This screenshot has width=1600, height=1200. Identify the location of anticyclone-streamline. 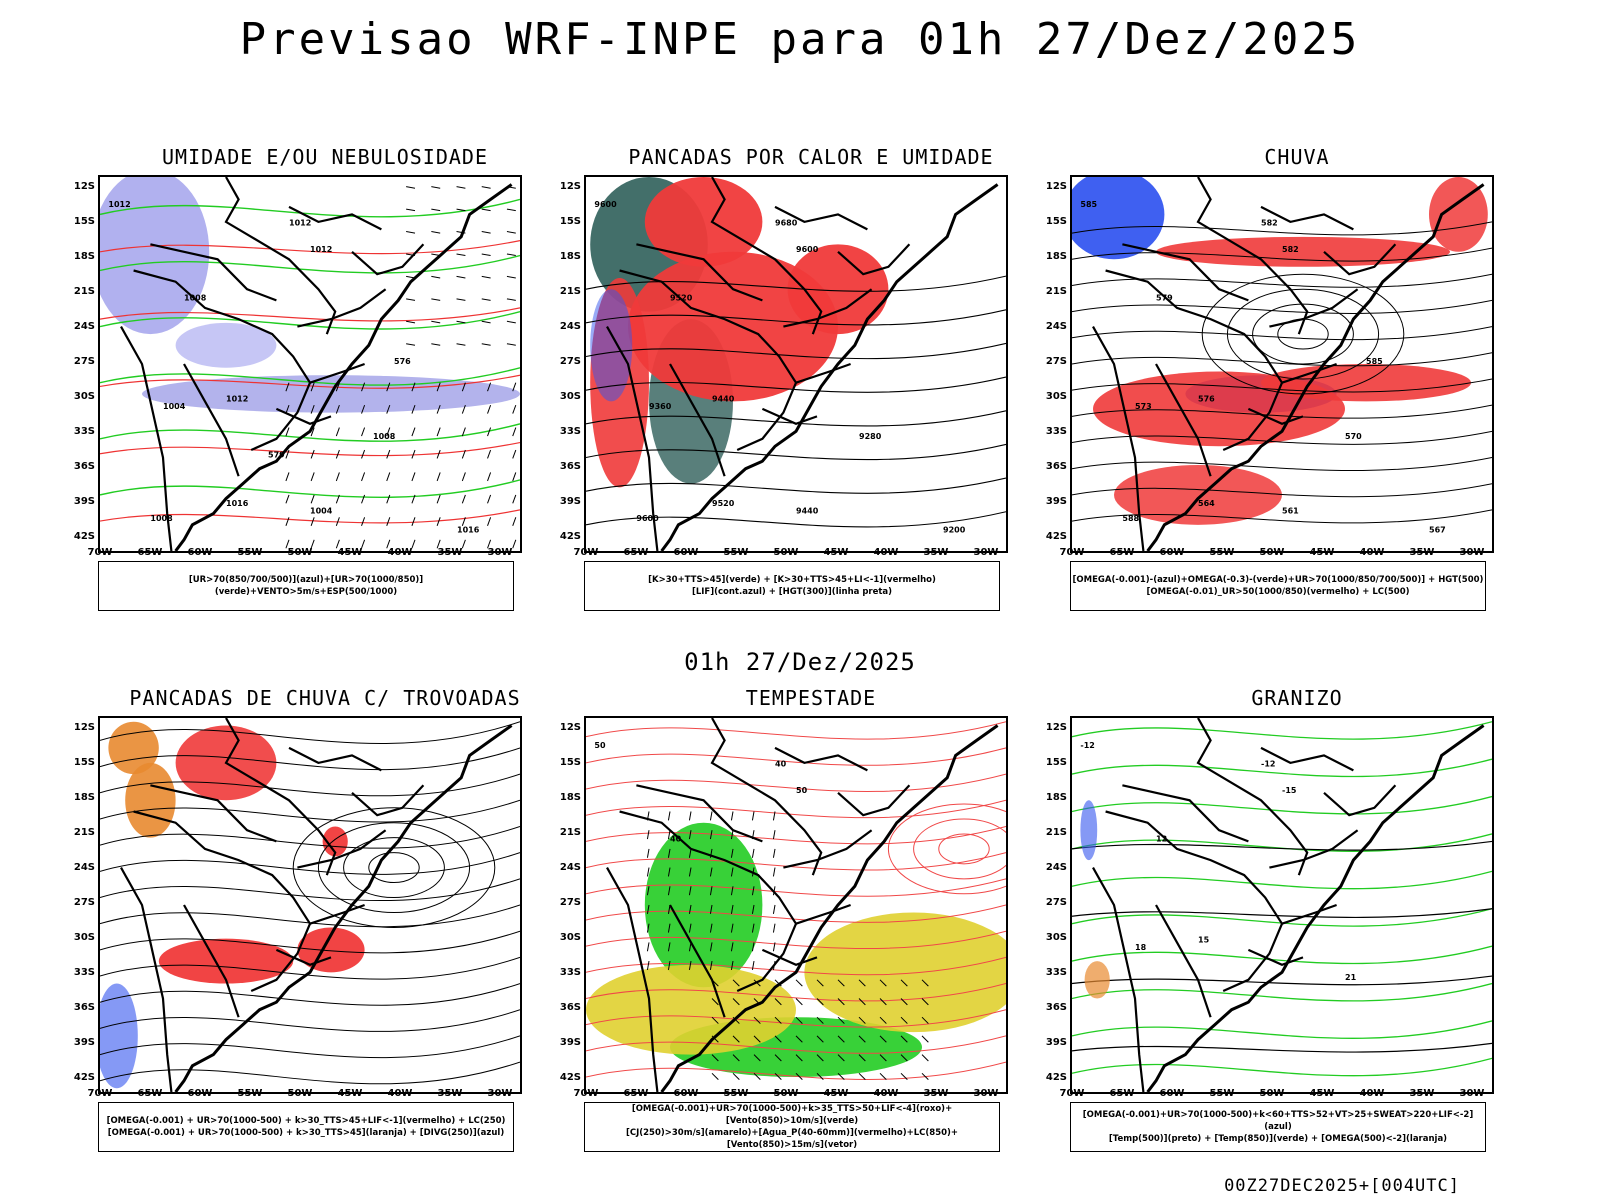
(394, 868).